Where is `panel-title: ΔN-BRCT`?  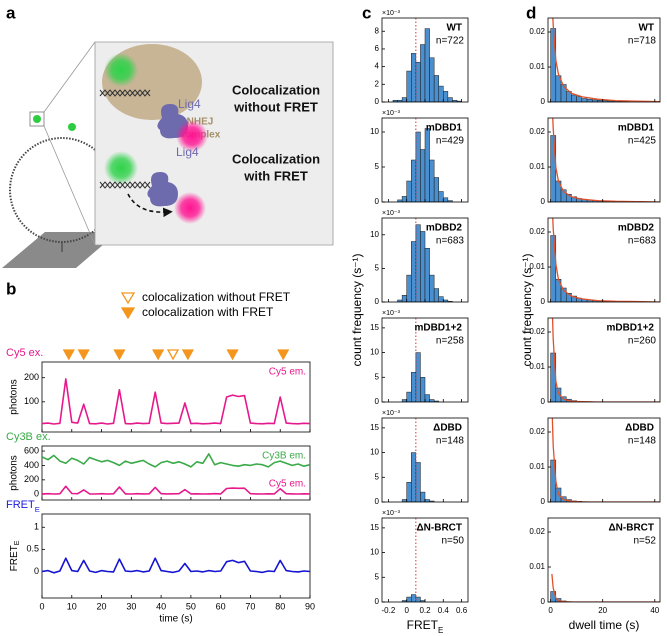 panel-title: ΔN-BRCT is located at coordinates (631, 528).